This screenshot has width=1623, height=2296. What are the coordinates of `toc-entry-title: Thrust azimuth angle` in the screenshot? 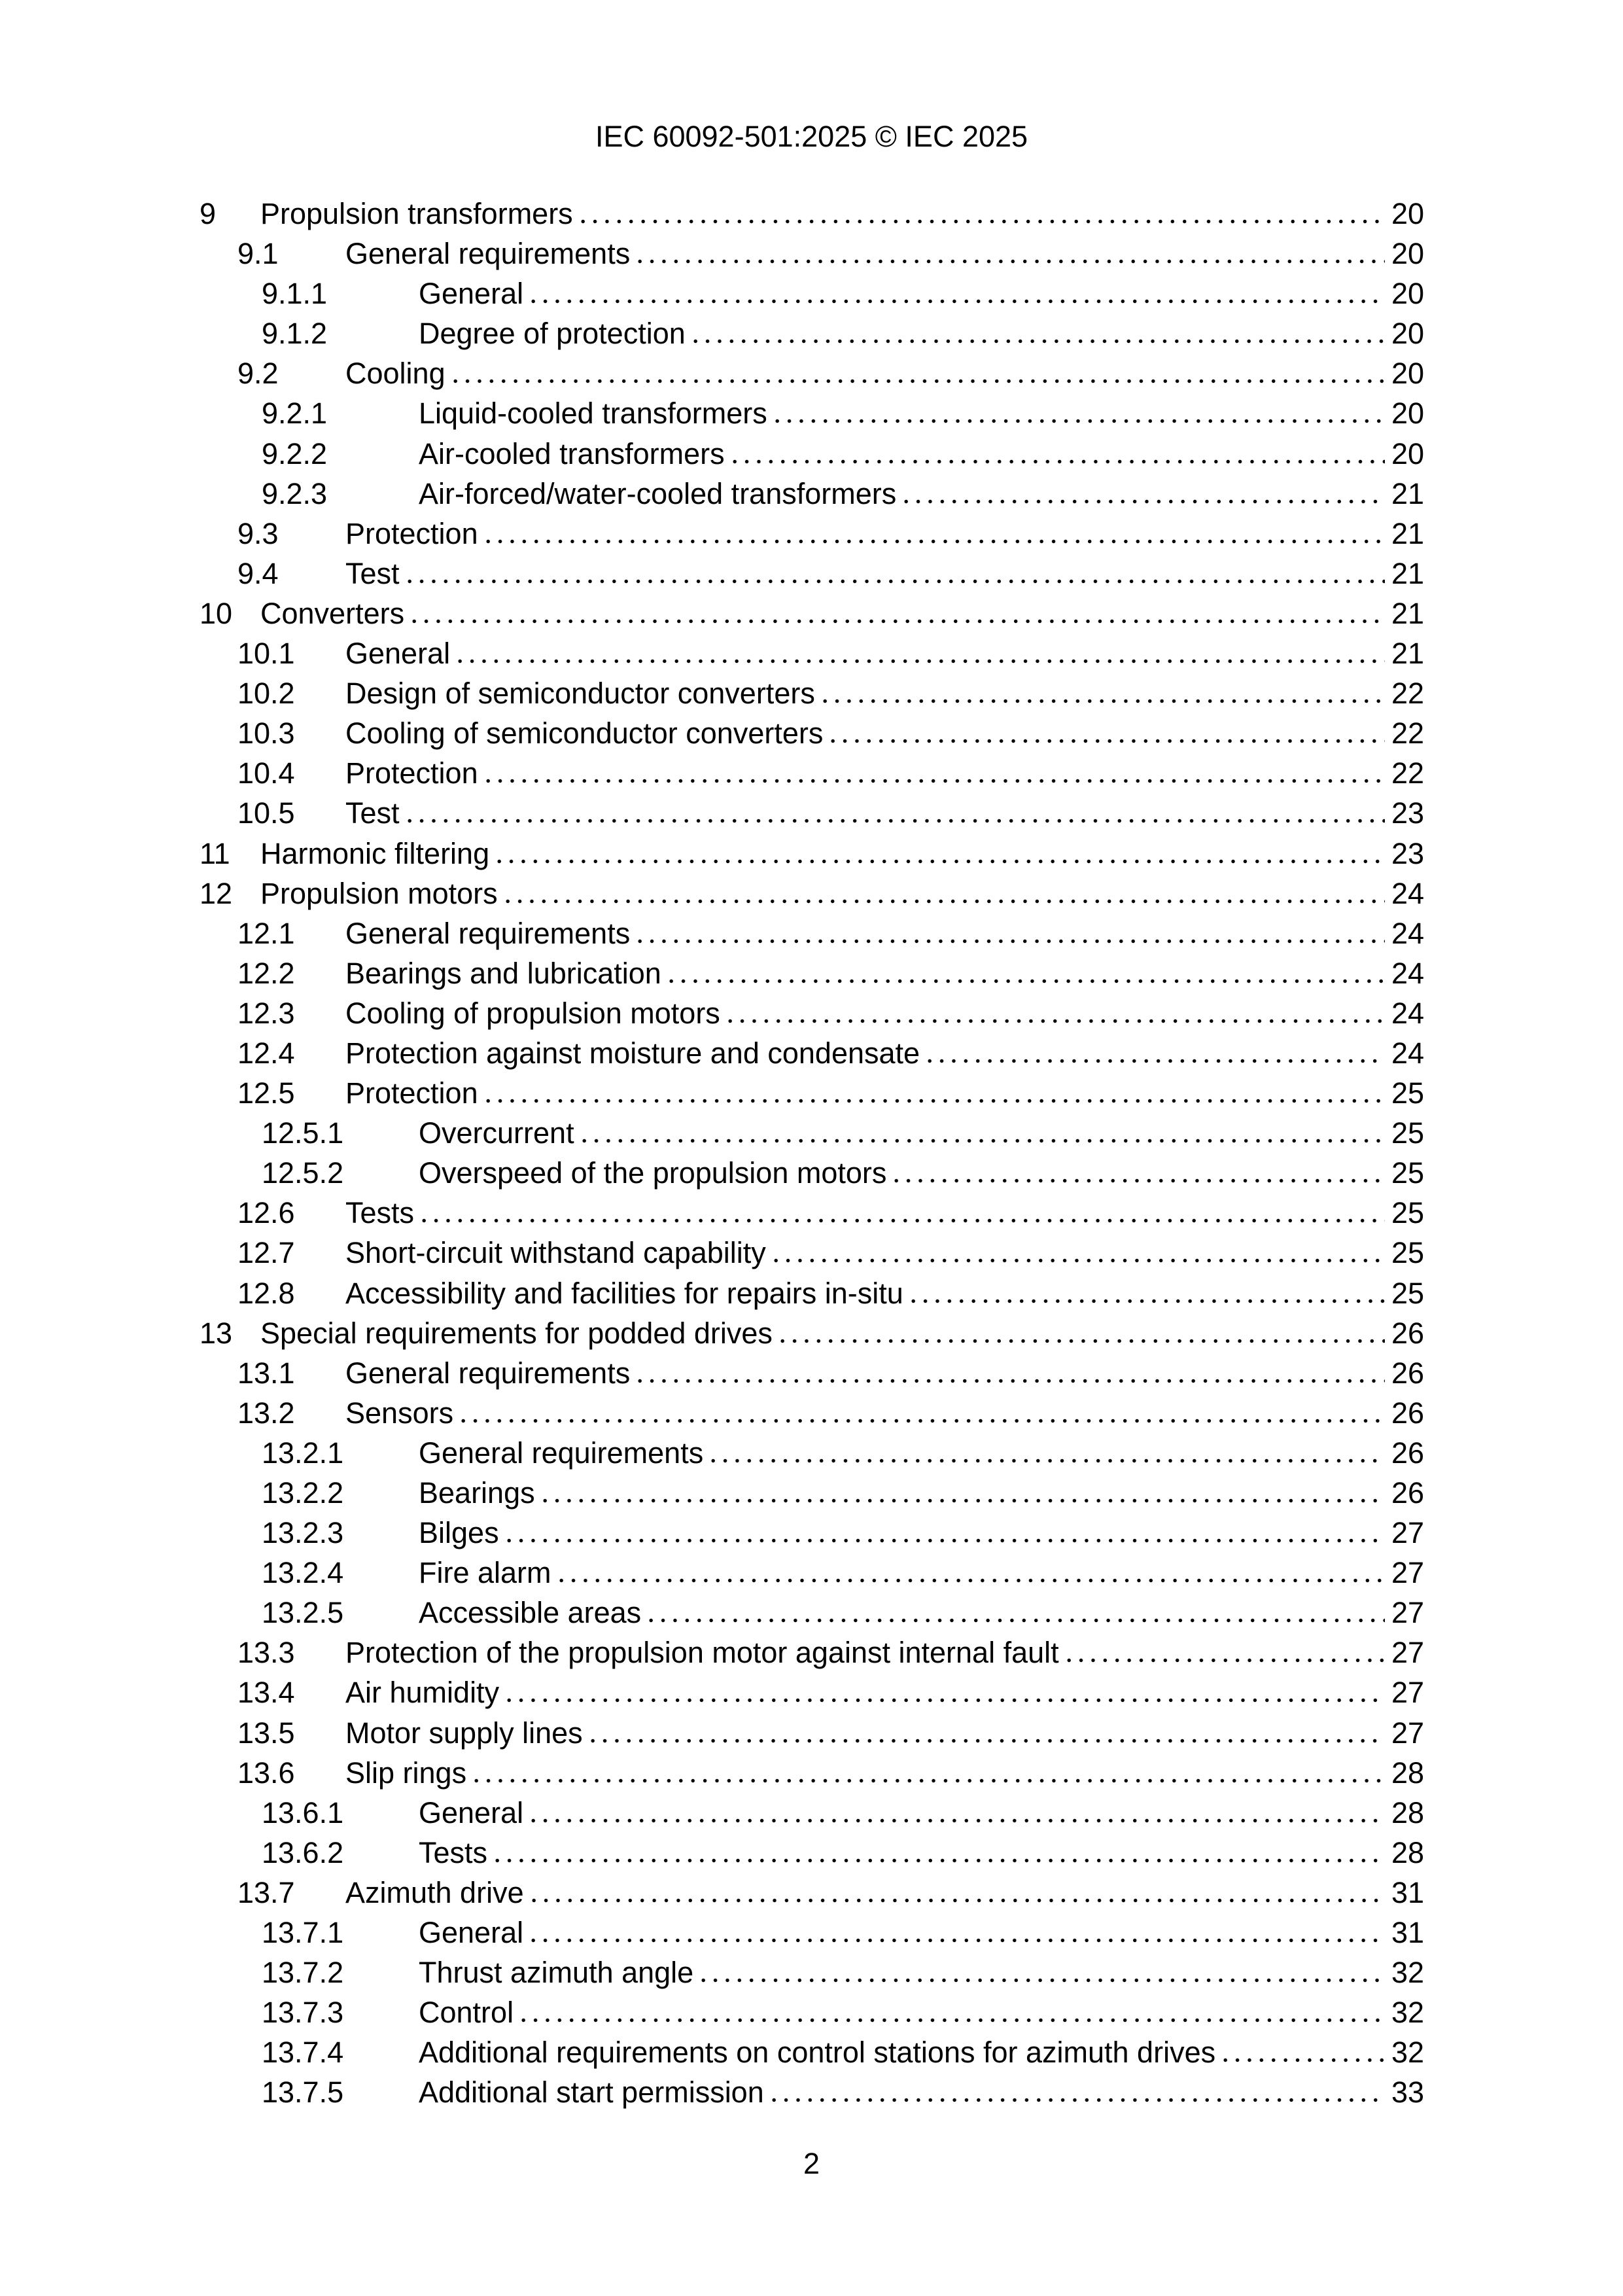 It's located at (557, 1973).